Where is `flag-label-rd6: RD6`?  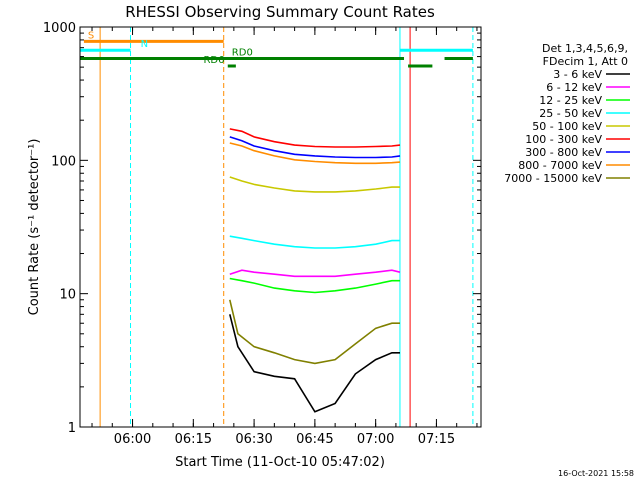 flag-label-rd6: RD6 is located at coordinates (213, 60).